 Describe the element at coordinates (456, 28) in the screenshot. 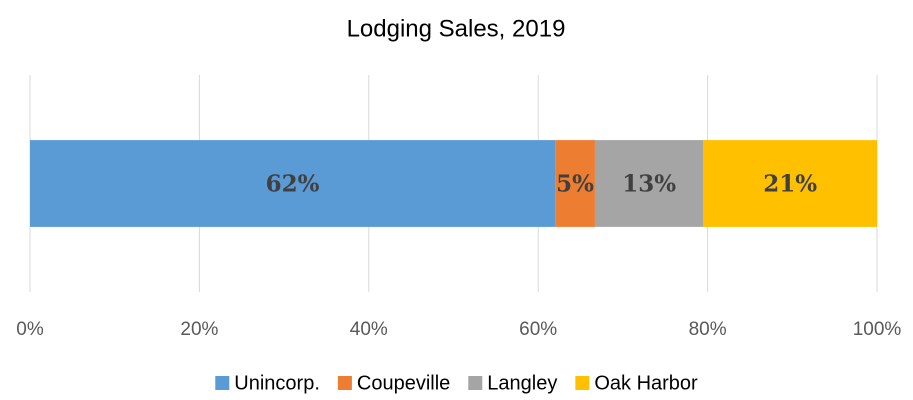

I see `chart-title: Lodging Sales, 2019` at that location.